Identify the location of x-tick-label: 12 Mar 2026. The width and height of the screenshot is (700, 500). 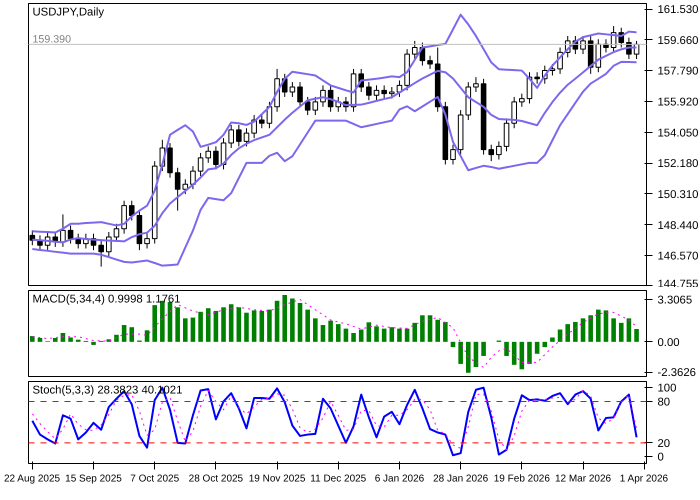
(583, 479).